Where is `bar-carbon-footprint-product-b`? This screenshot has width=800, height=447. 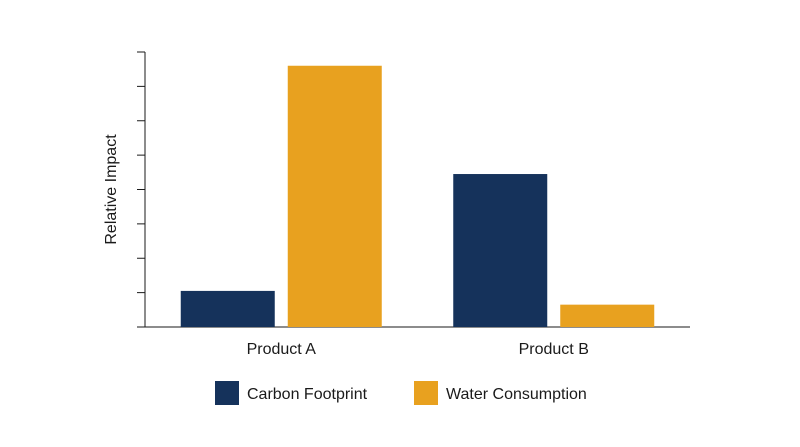
bar-carbon-footprint-product-b is located at coordinates (500, 250).